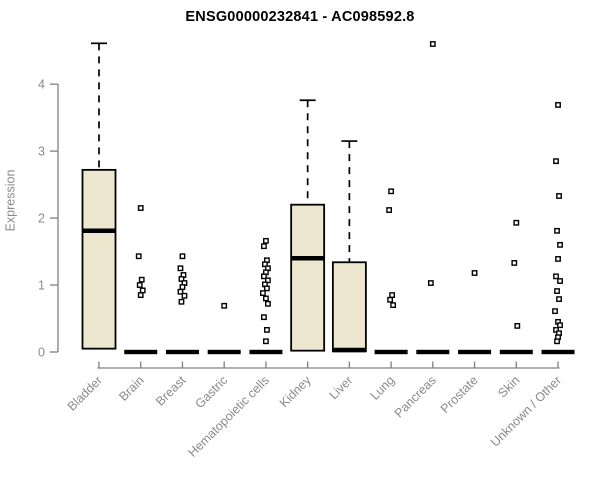  Describe the element at coordinates (41, 219) in the screenshot. I see `y-tick-label: 2` at that location.